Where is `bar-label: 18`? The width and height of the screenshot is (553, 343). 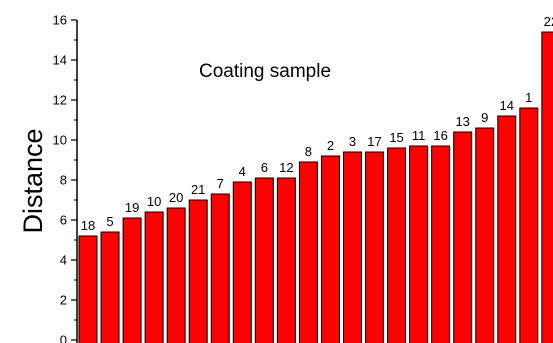 bar-label: 18 is located at coordinates (88, 225).